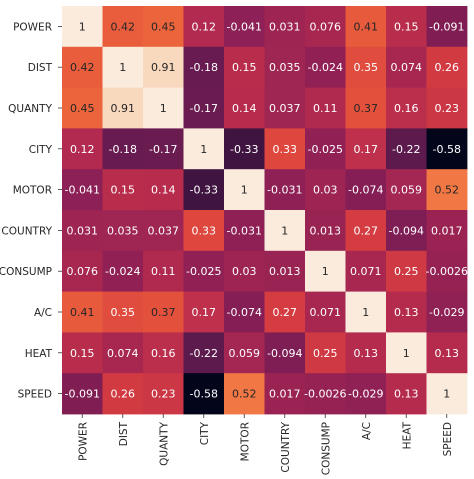  Describe the element at coordinates (325, 67) in the screenshot. I see `cell-value-label-1-6: -0.024` at that location.